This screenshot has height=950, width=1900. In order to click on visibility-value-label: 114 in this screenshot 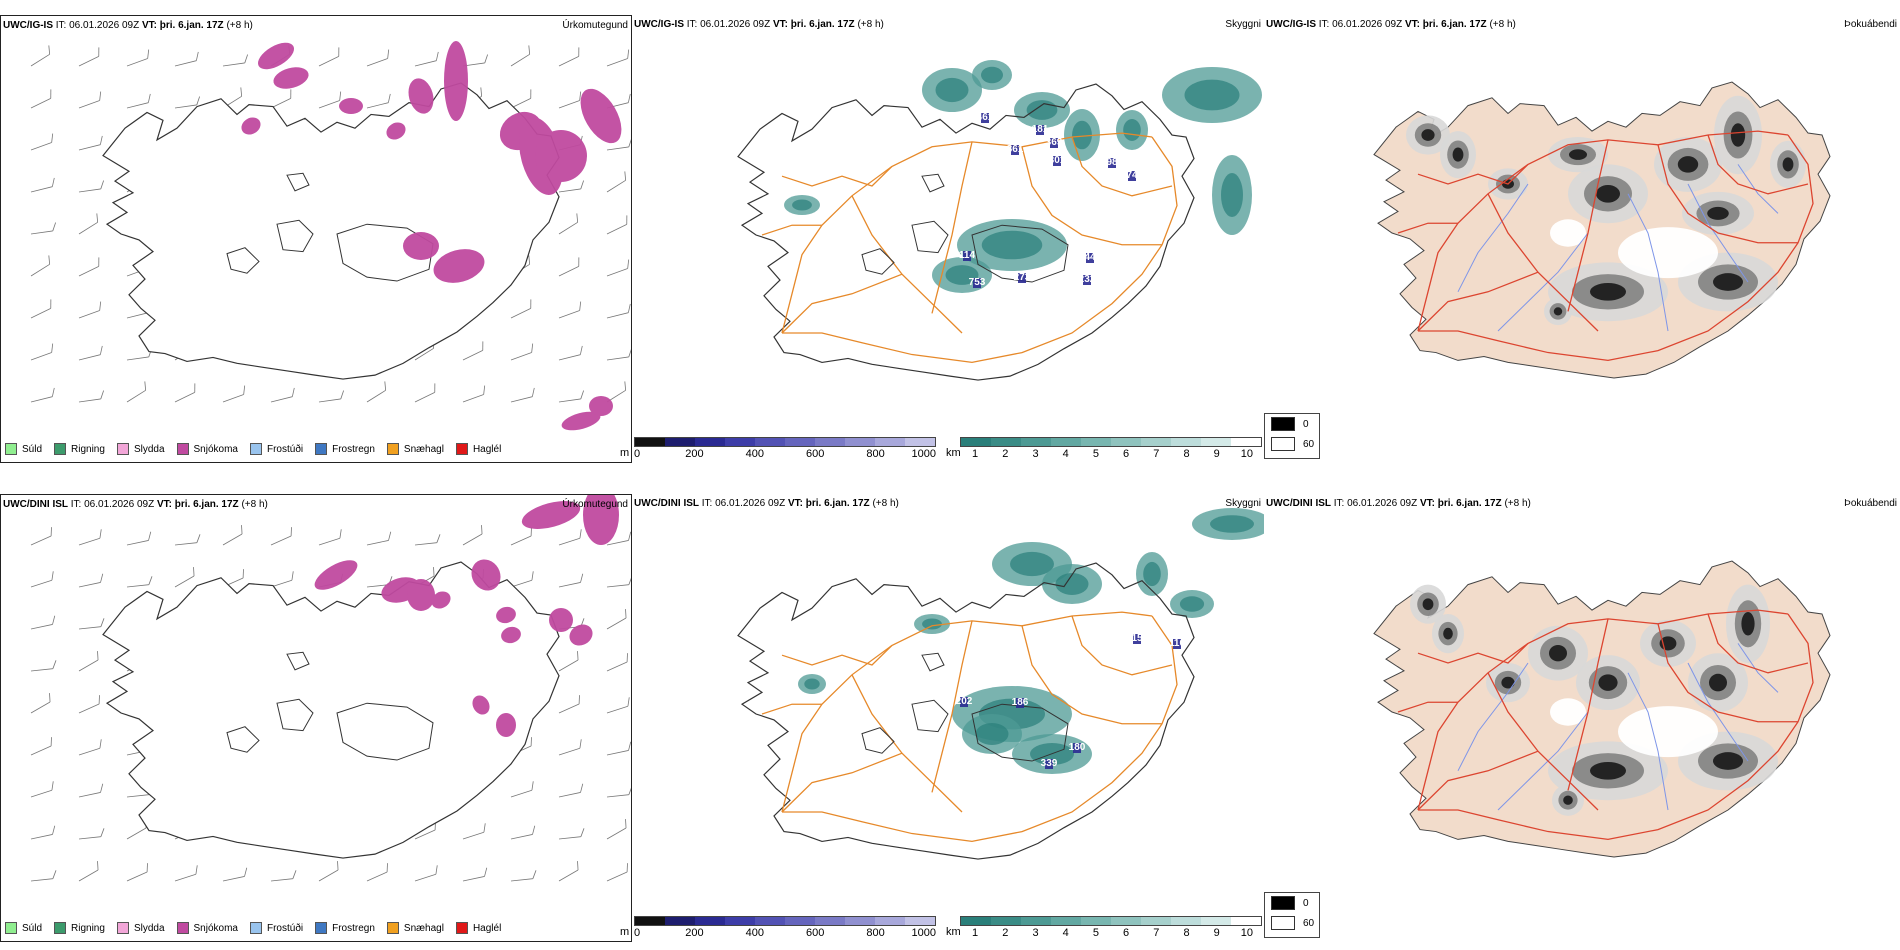, I will do `click(967, 255)`.